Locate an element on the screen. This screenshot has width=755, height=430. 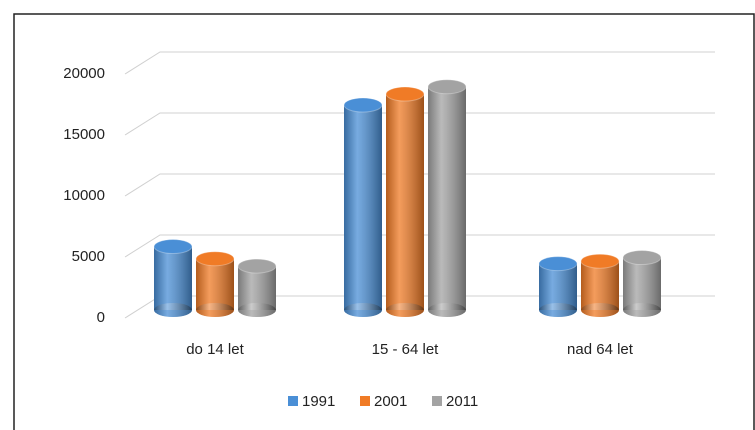
y-tick-label: 15000 is located at coordinates (84, 134).